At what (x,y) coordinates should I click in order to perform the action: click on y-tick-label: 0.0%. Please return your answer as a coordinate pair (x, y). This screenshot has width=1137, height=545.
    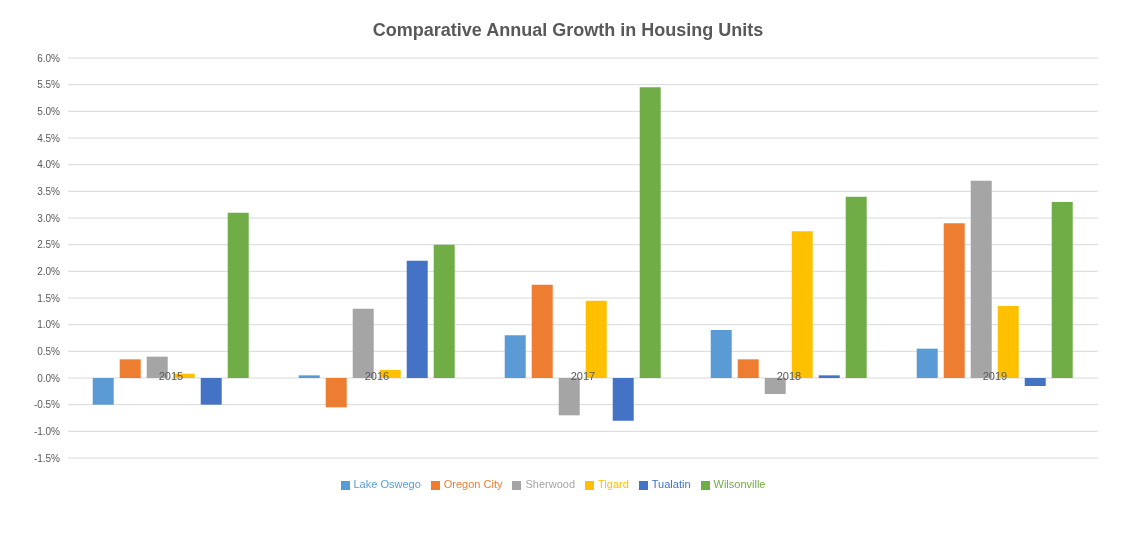
    Looking at the image, I should click on (49, 378).